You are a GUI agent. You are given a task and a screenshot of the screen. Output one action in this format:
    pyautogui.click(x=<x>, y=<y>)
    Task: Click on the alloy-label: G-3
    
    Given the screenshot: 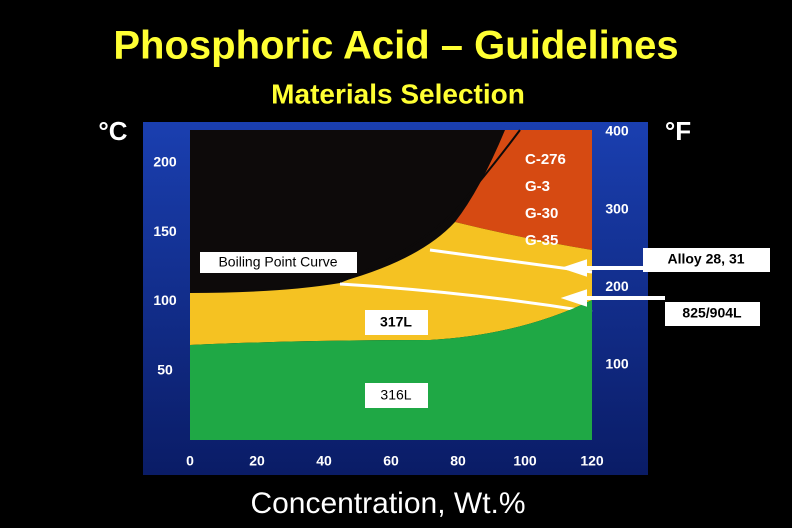 What is the action you would take?
    pyautogui.click(x=537, y=186)
    